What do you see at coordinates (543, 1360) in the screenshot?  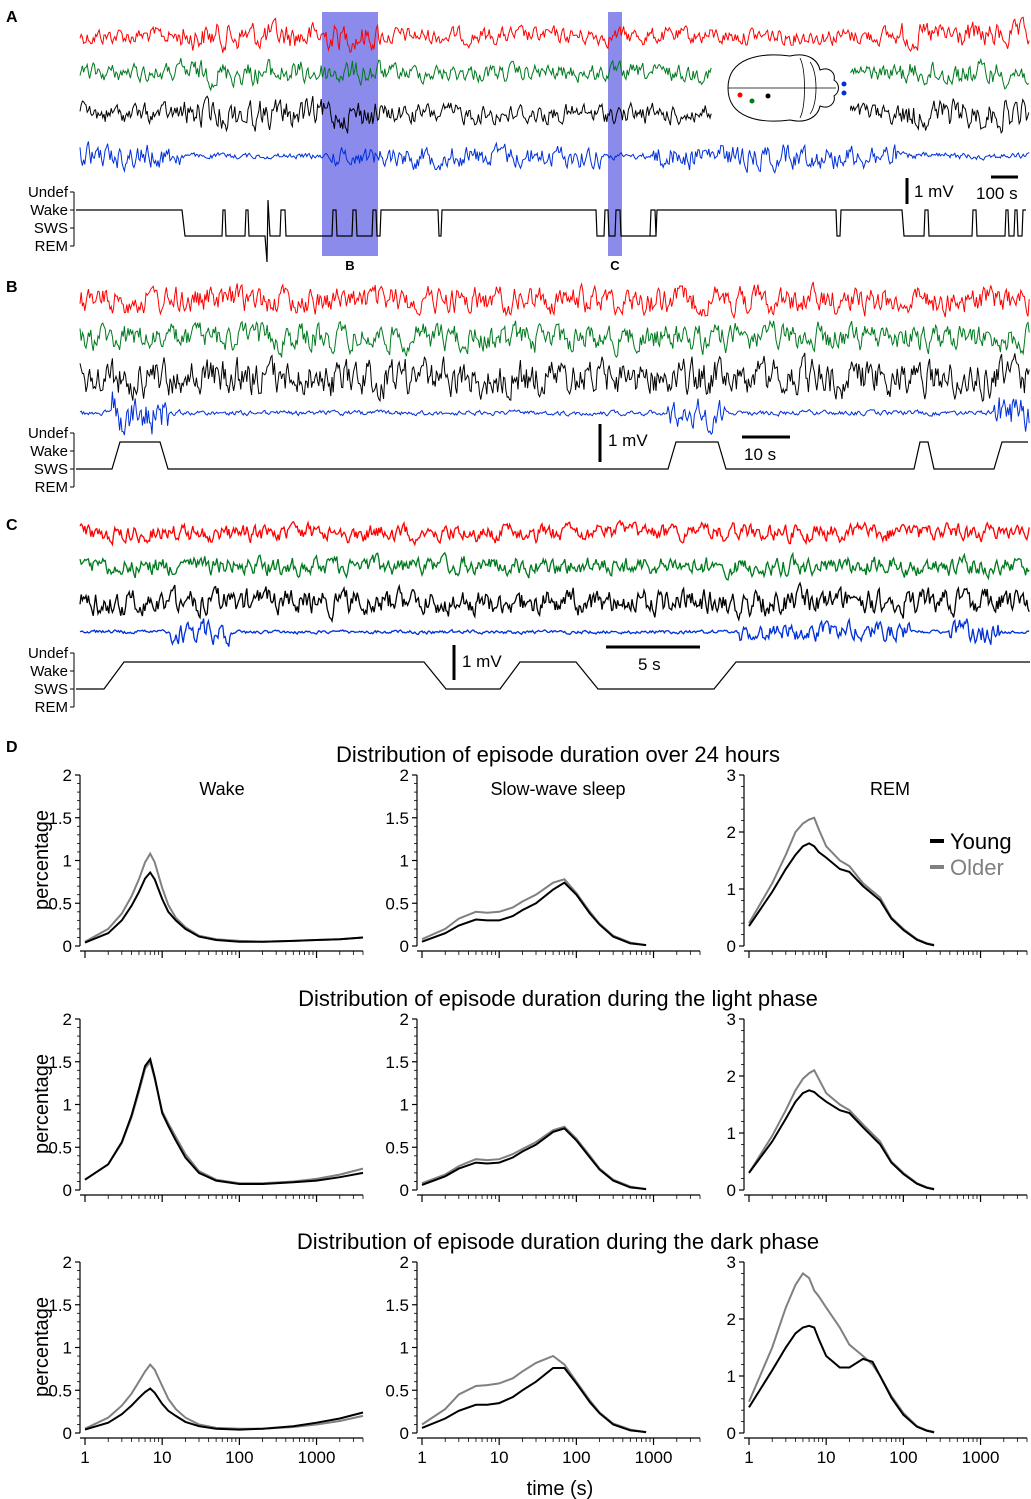 I see `subplot-r2-c1: 0 0.5 1 1.5 2 1 10 100 1000` at bounding box center [543, 1360].